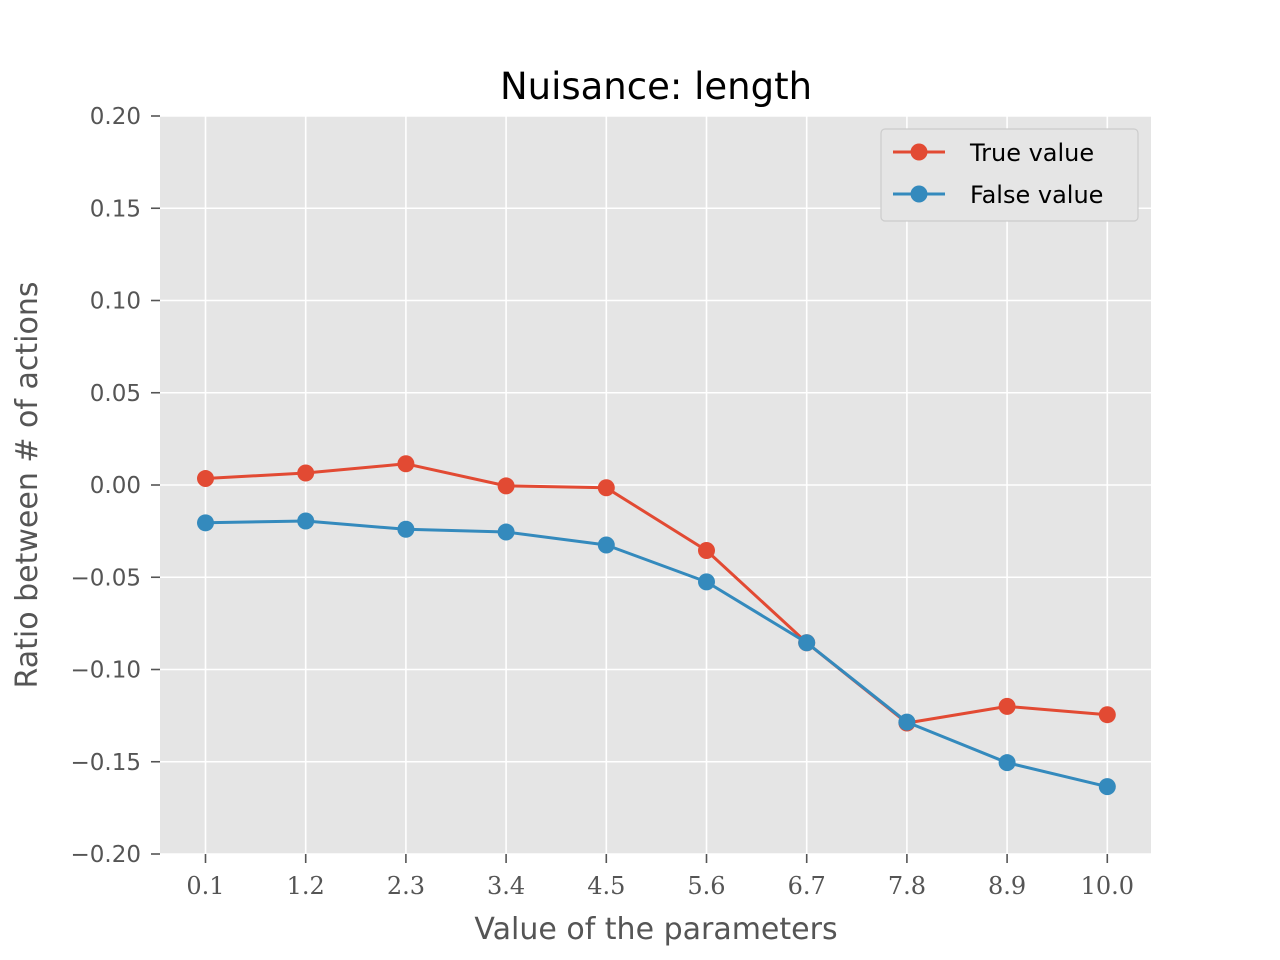 The width and height of the screenshot is (1280, 960). Describe the element at coordinates (1107, 886) in the screenshot. I see `x-tick-label: 10.0` at that location.